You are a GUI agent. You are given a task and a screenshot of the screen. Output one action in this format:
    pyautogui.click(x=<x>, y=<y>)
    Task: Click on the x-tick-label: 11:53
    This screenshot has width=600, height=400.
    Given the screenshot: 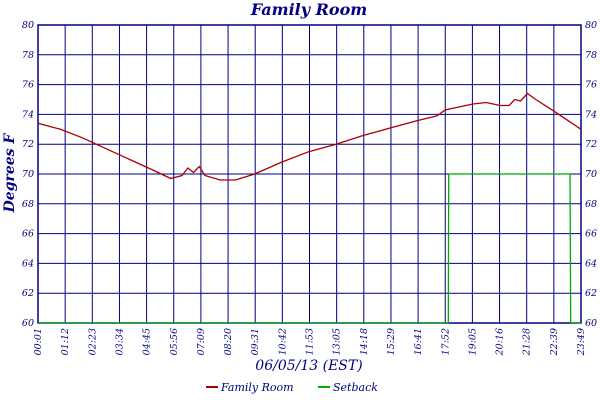 What is the action you would take?
    pyautogui.click(x=310, y=341)
    